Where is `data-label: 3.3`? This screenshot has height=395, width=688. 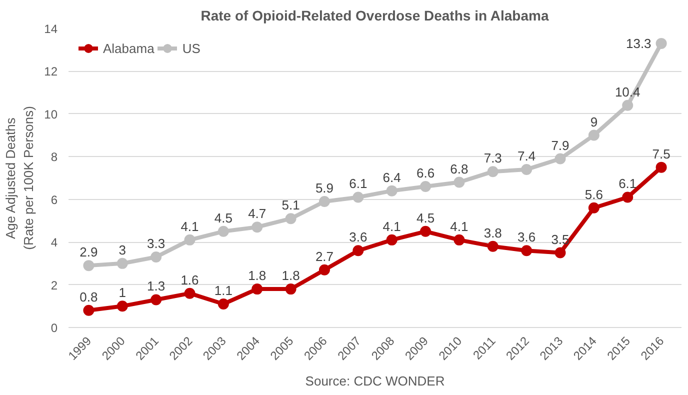 data-label: 3.3 is located at coordinates (156, 244).